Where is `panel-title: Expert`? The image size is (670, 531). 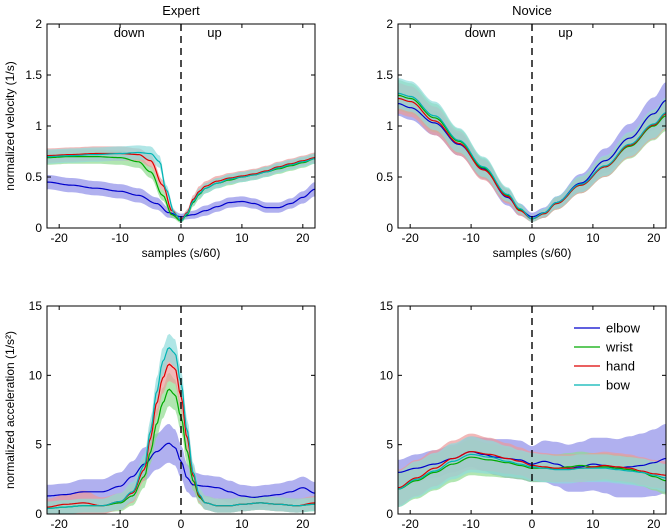
panel-title: Expert is located at coordinates (181, 10).